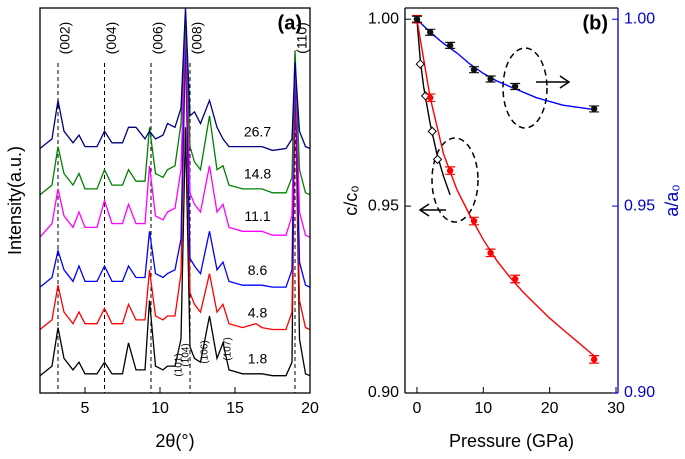 The image size is (685, 459). I want to click on pattern-label: 8.6, so click(258, 270).